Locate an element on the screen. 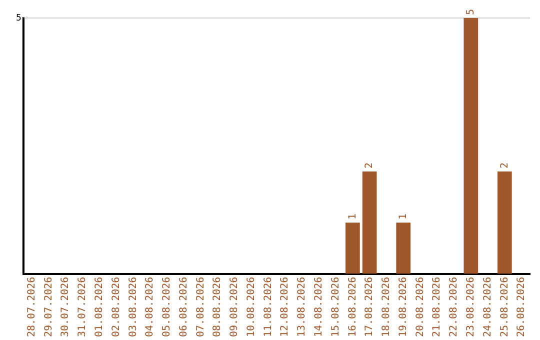  x-tick-label: 16.08.2026 is located at coordinates (352, 307).